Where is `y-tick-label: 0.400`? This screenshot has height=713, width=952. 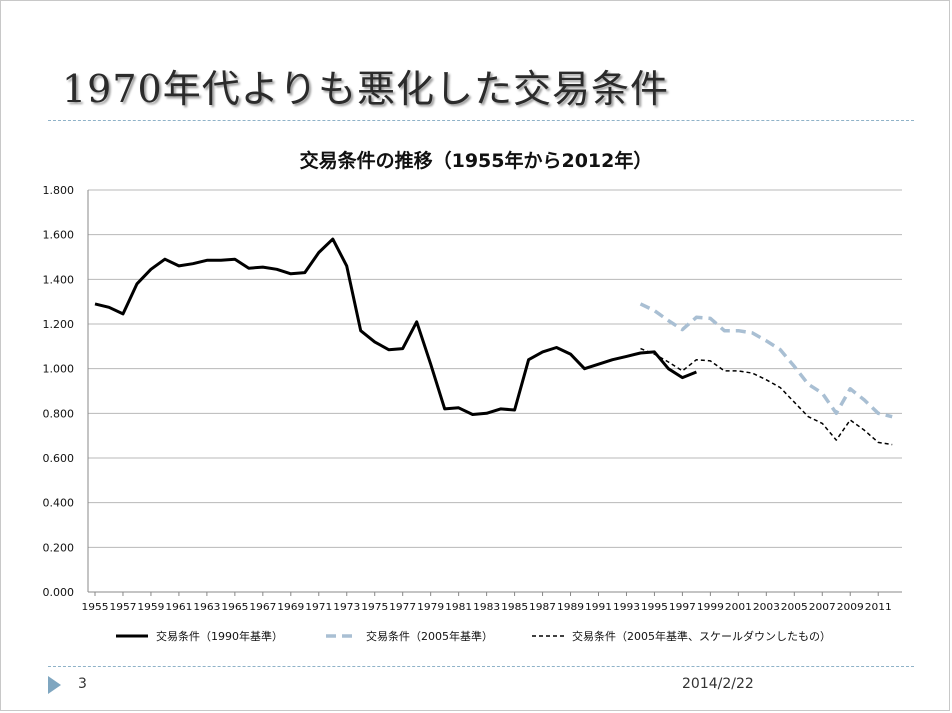
y-tick-label: 0.400 is located at coordinates (59, 503).